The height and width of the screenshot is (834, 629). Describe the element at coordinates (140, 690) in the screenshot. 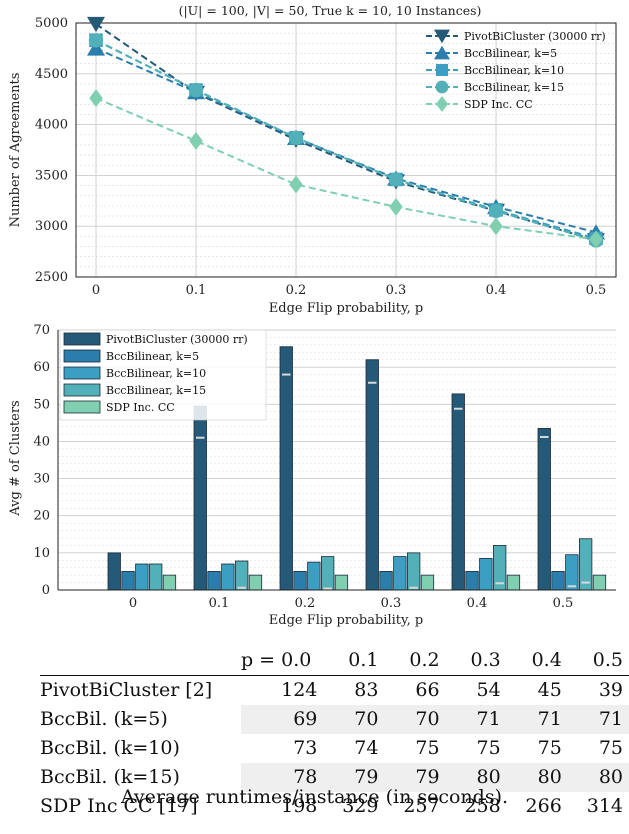

I see `table-row-label: PivotBiCluster [2]` at that location.